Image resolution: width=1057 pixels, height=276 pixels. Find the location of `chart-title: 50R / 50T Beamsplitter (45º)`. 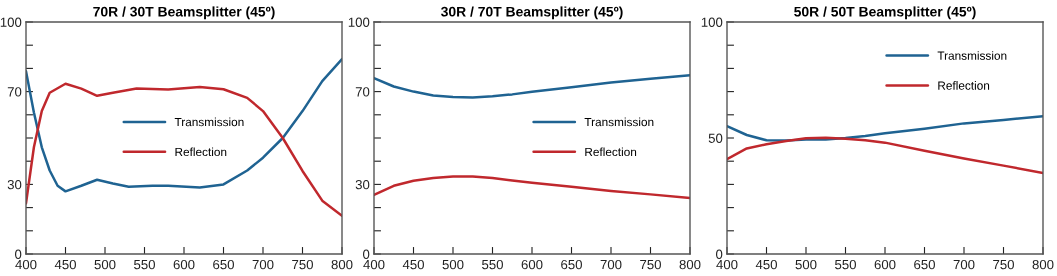

chart-title: 50R / 50T Beamsplitter (45º) is located at coordinates (885, 13).